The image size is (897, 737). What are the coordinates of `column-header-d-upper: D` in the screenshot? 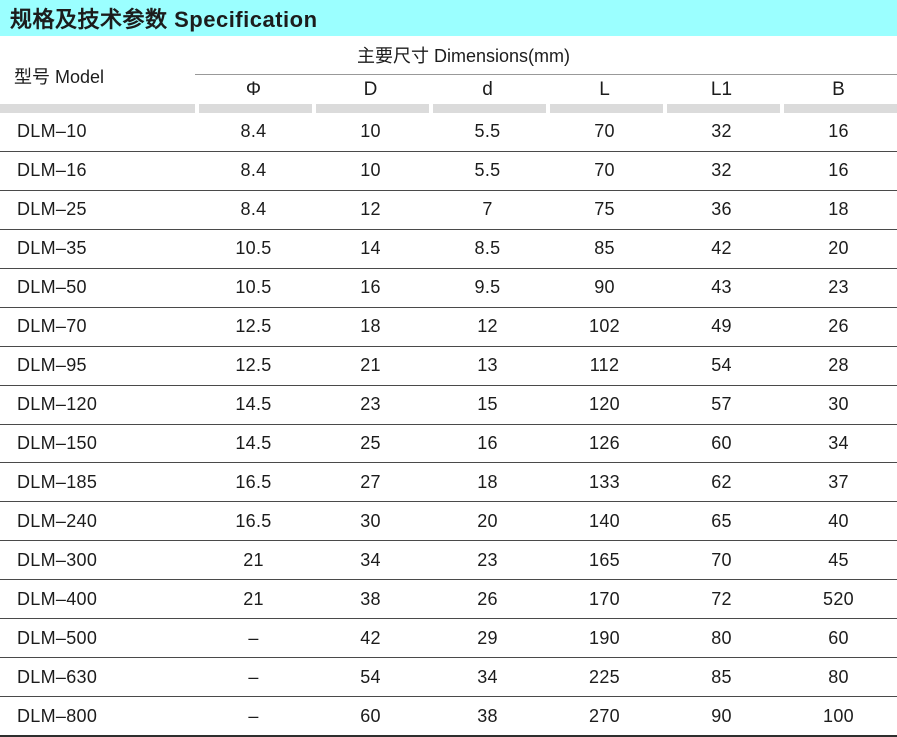 It's located at (370, 89).